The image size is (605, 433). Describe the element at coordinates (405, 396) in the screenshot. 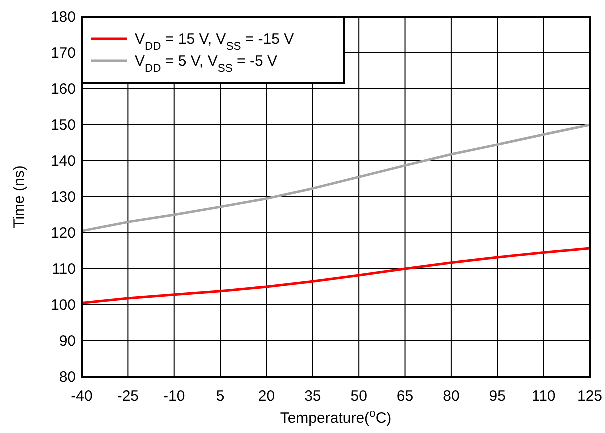

I see `x-tick-label: 65` at that location.